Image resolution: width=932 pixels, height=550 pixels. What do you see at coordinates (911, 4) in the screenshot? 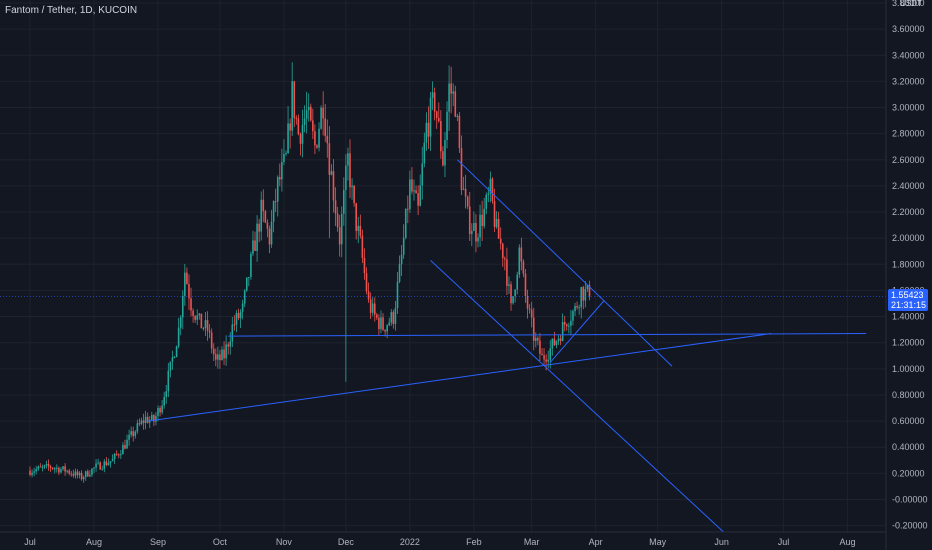
I see `price-unit-text: USDT` at bounding box center [911, 4].